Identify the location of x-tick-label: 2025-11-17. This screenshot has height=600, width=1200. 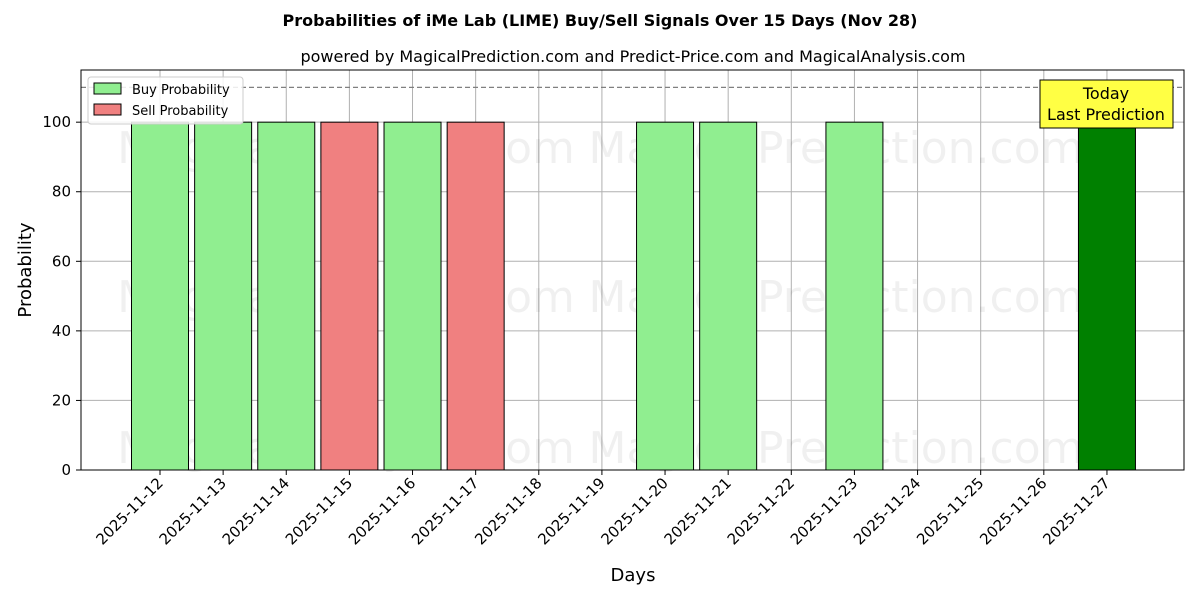
(445, 511).